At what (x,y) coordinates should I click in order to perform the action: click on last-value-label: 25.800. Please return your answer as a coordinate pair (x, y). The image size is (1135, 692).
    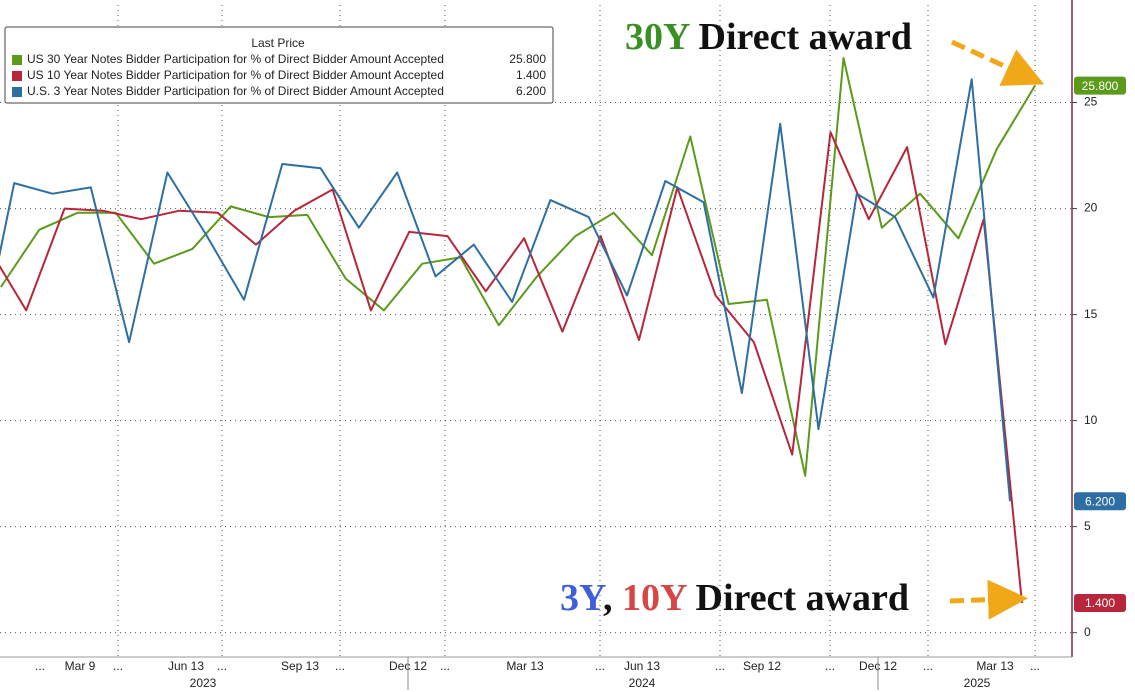
    Looking at the image, I should click on (1100, 86).